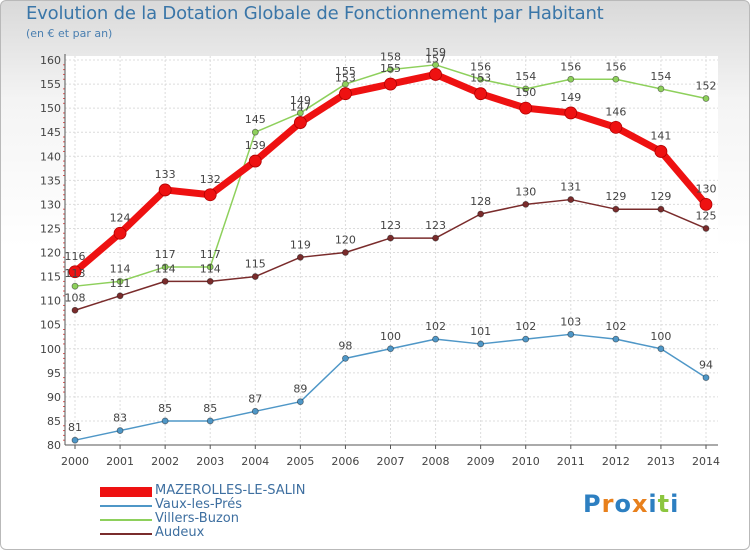 This screenshot has height=550, width=750. I want to click on data-label-audeux: 111, so click(120, 283).